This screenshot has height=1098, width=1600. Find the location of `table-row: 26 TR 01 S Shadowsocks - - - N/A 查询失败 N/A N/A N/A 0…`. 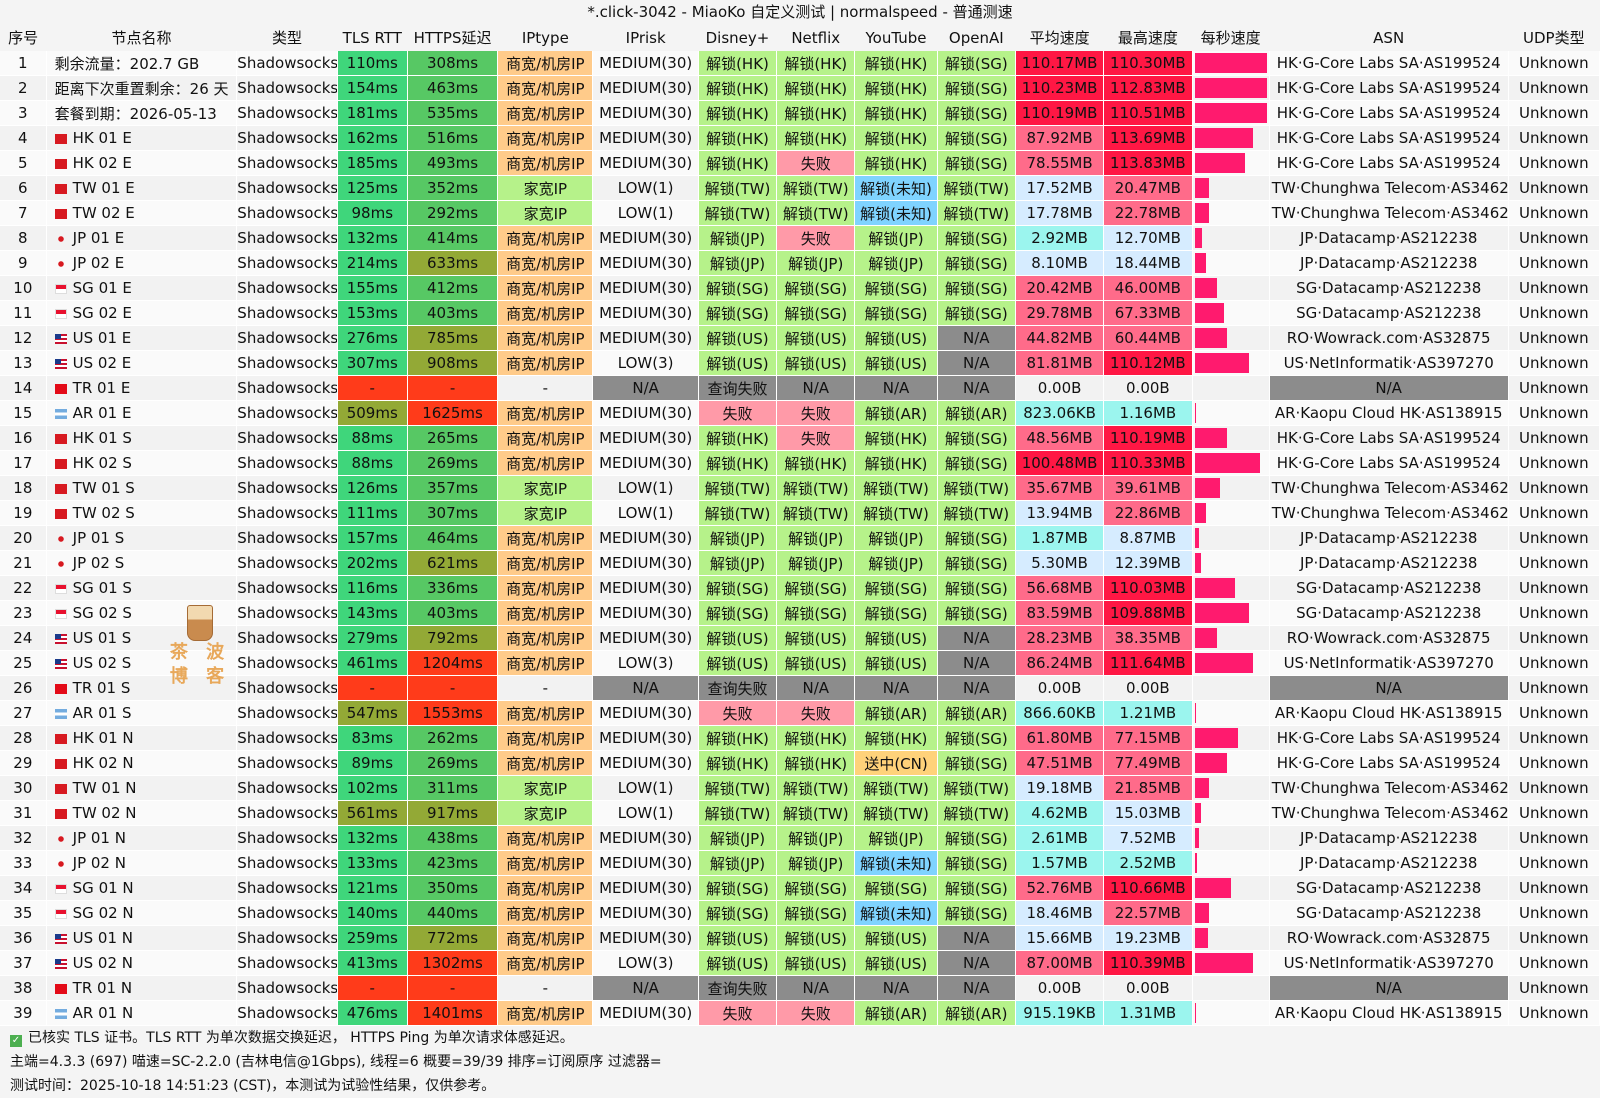

table-row: 26 TR 01 S Shadowsocks - - - N/A 查询失败 N/A N/A N/A 0… is located at coordinates (800, 688).